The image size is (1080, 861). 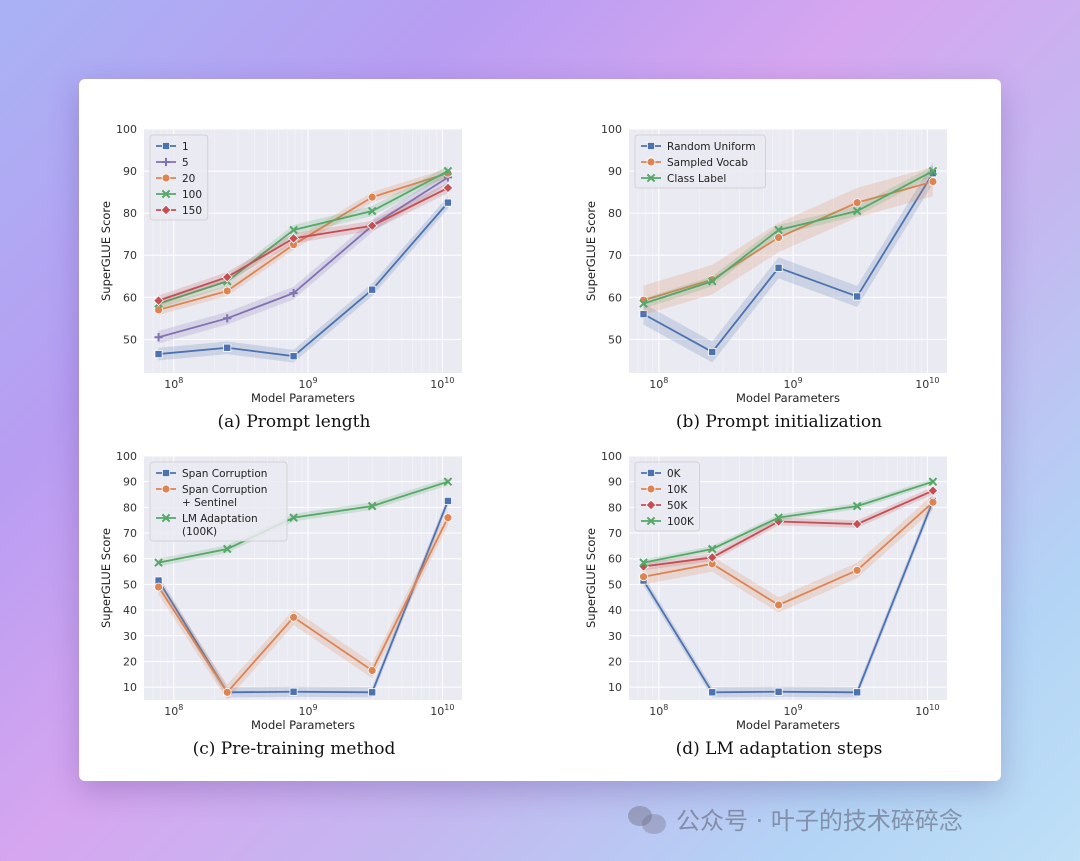 What do you see at coordinates (130, 661) in the screenshot?
I see `y-tick-label: 20` at bounding box center [130, 661].